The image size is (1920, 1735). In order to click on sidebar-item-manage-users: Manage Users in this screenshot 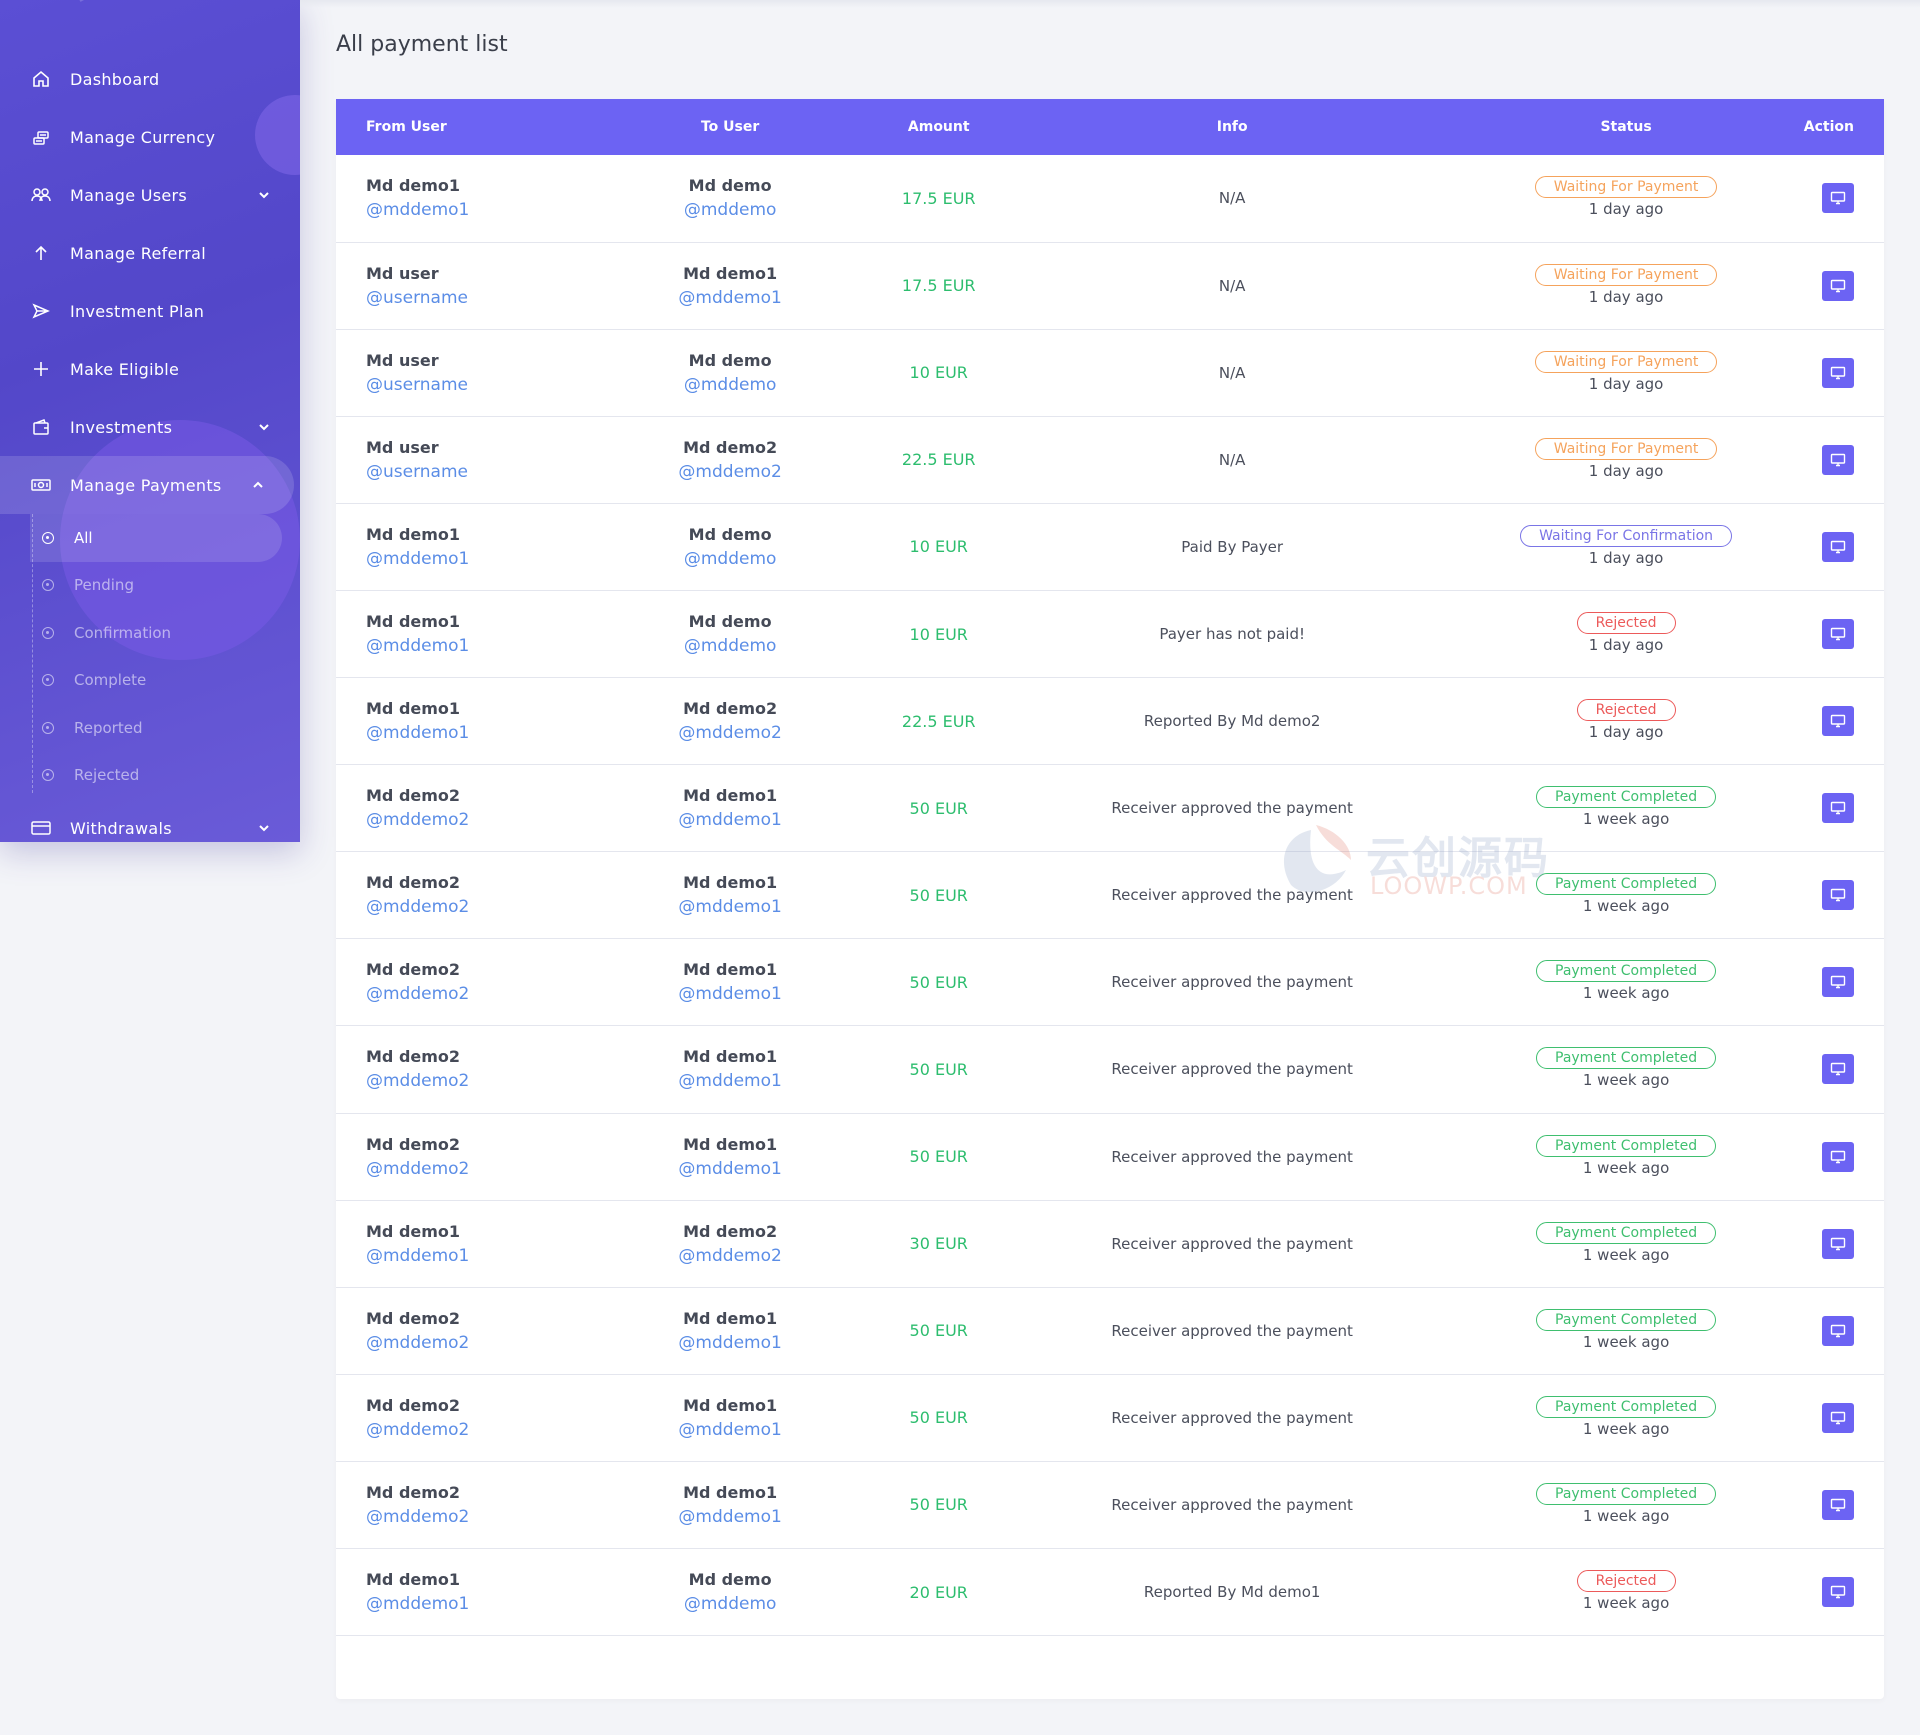, I will do `click(150, 195)`.